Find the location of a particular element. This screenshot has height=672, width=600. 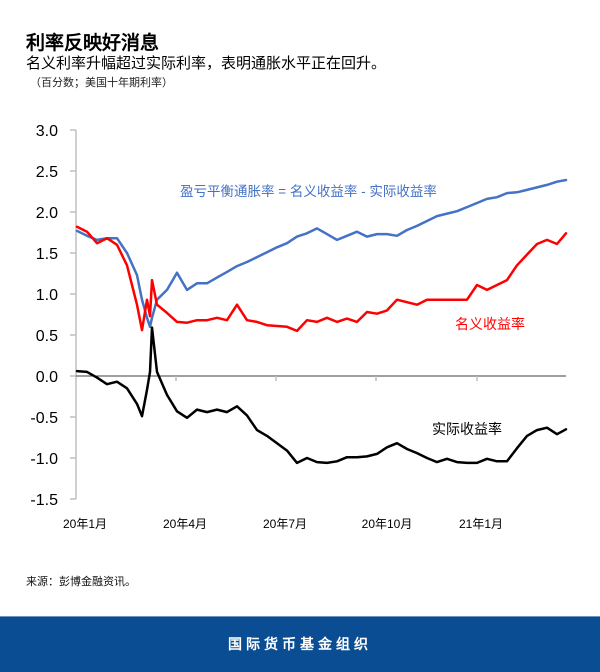

x-tick-label: 20年1月 is located at coordinates (85, 524).